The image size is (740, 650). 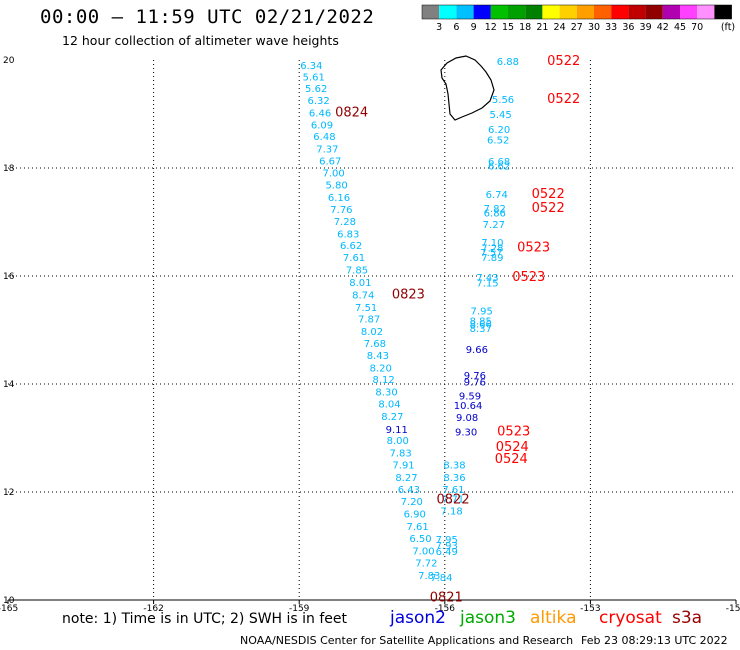 I want to click on jason3-value-label: 6.16, so click(x=339, y=198).